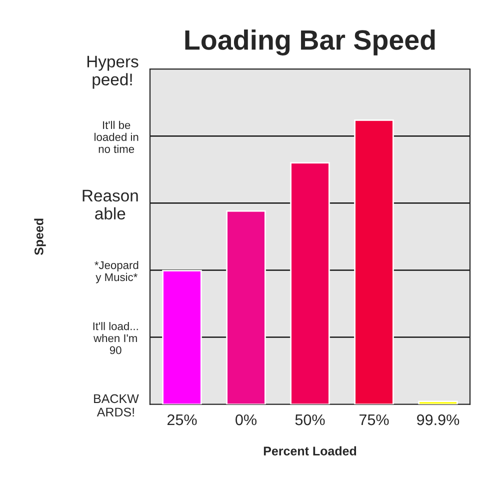 This screenshot has height=493, width=500. I want to click on chart-title: Loading Bar Speed, so click(310, 42).